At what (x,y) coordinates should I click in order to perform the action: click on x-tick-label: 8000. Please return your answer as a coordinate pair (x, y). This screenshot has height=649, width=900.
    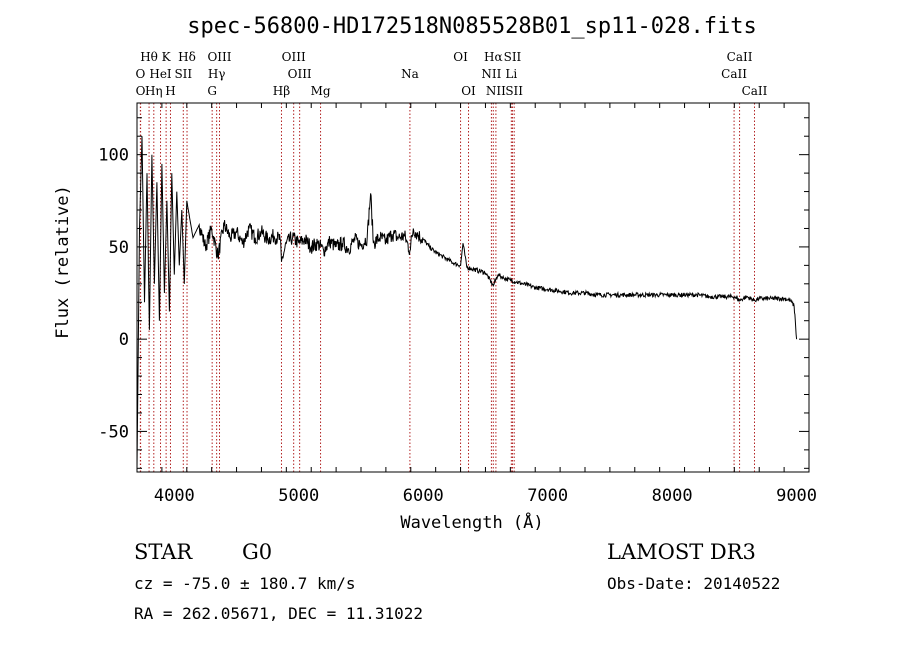
    Looking at the image, I should click on (672, 496).